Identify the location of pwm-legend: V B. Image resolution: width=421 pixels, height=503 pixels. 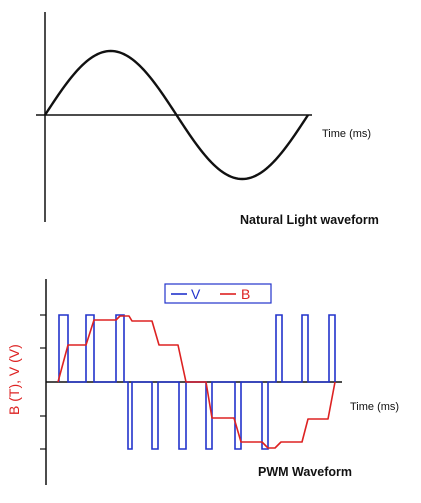
(218, 293).